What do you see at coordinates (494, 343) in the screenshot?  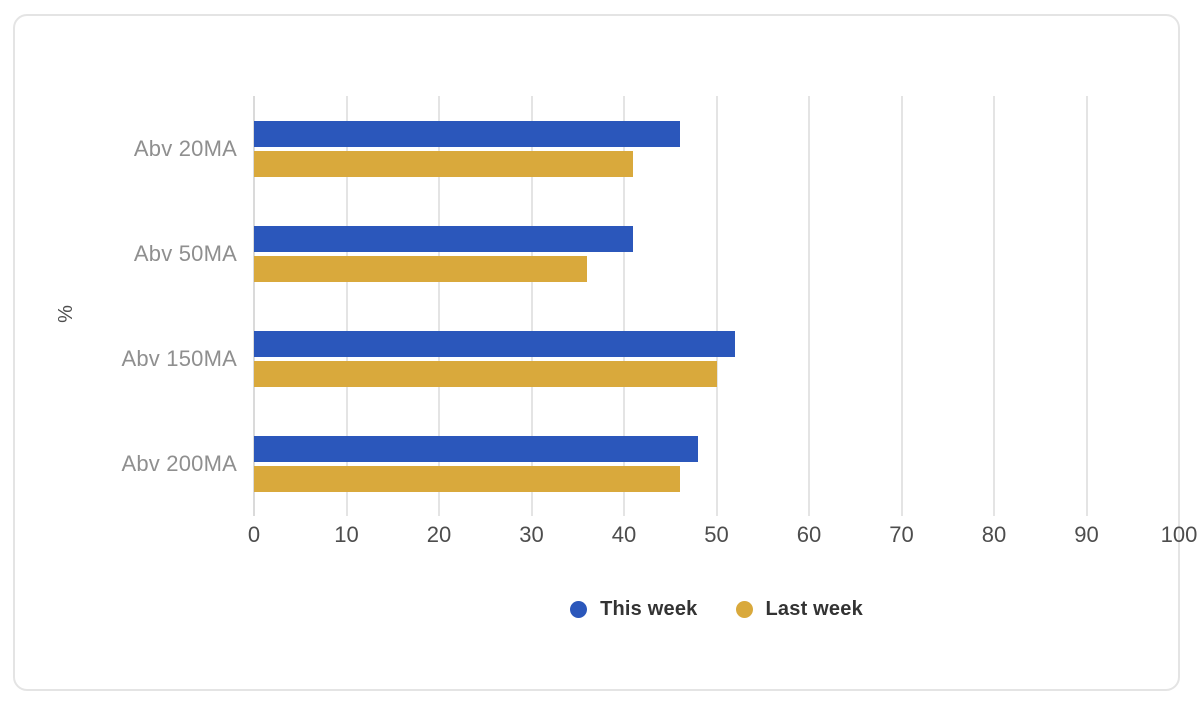 I see `bar-this-week-abv-150ma` at bounding box center [494, 343].